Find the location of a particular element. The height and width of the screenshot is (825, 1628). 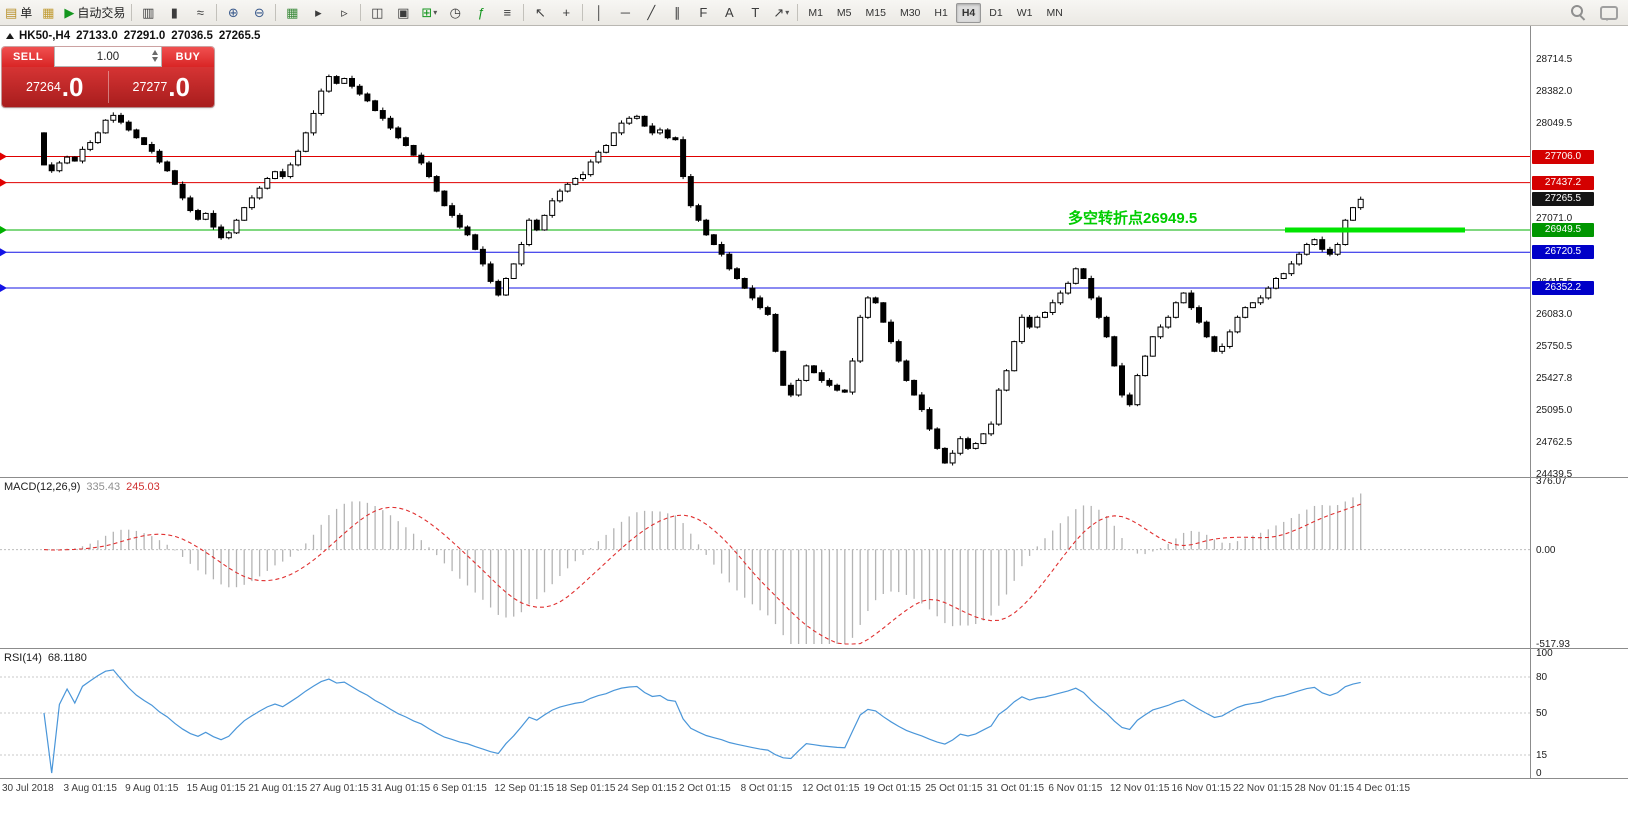

line-chart-button: ≈ is located at coordinates (200, 13).